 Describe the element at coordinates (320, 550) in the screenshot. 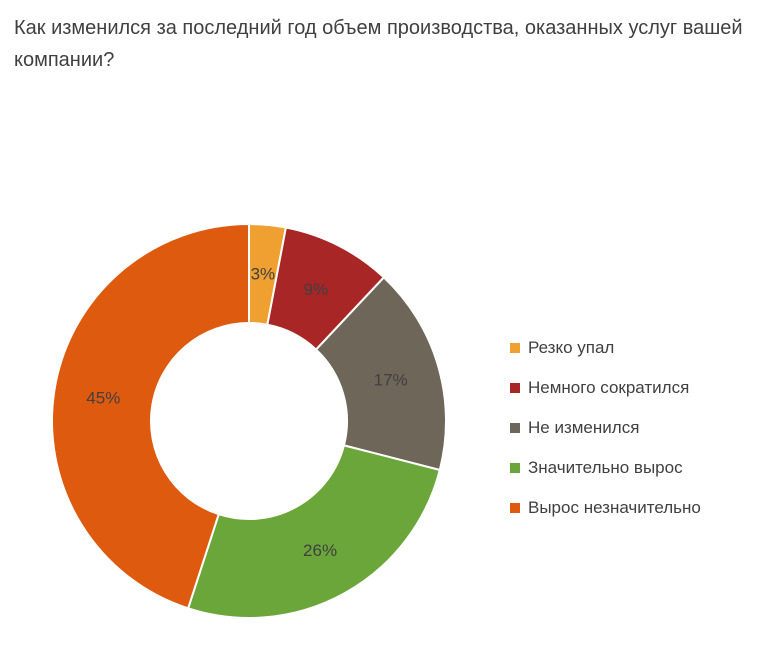

I see `slice-label-4: 26%` at that location.